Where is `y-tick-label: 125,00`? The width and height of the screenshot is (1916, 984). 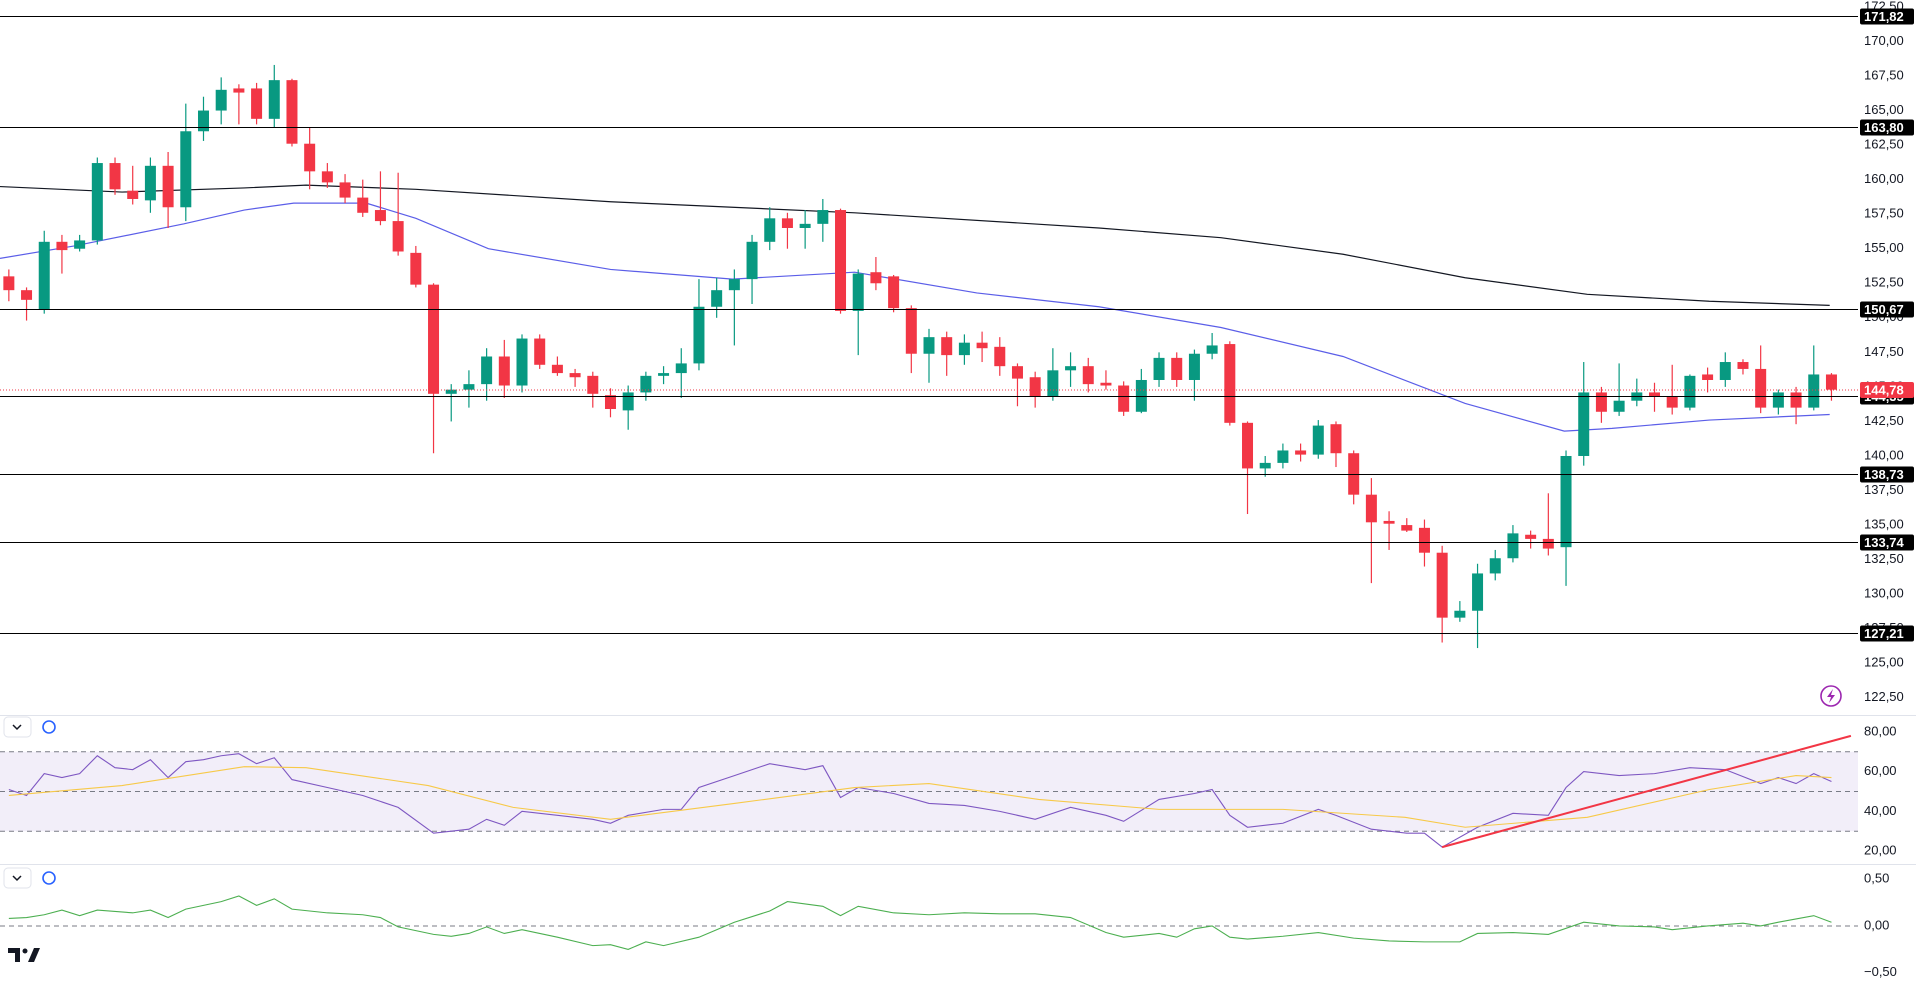 y-tick-label: 125,00 is located at coordinates (1884, 662).